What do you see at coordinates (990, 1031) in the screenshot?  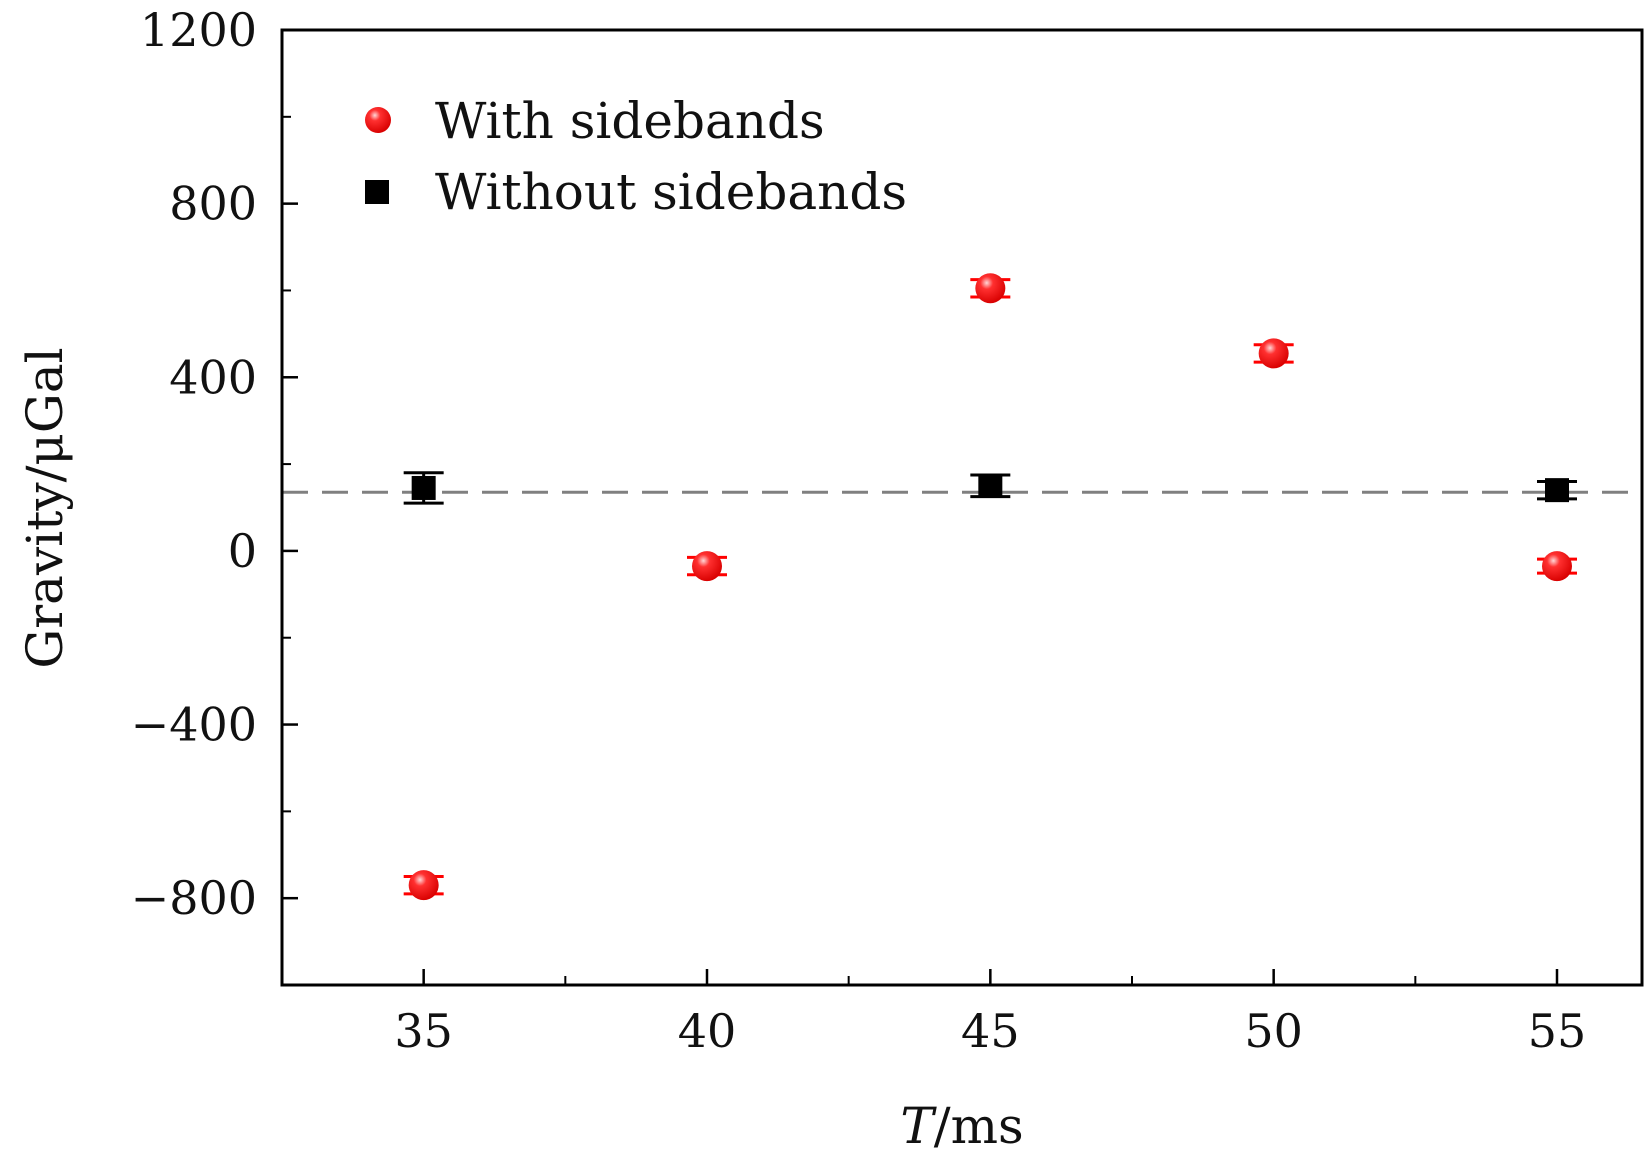 I see `x-tick-label: 45` at bounding box center [990, 1031].